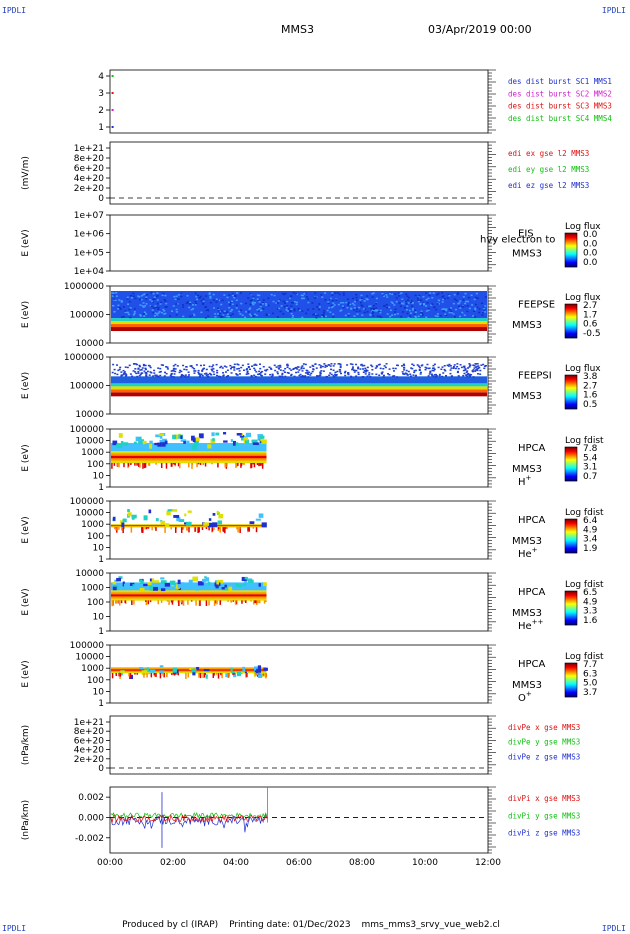 The image size is (630, 934). Describe the element at coordinates (560, 81) in the screenshot. I see `panel-burst-legend-1: des dist burst SC1 MMS1` at that location.